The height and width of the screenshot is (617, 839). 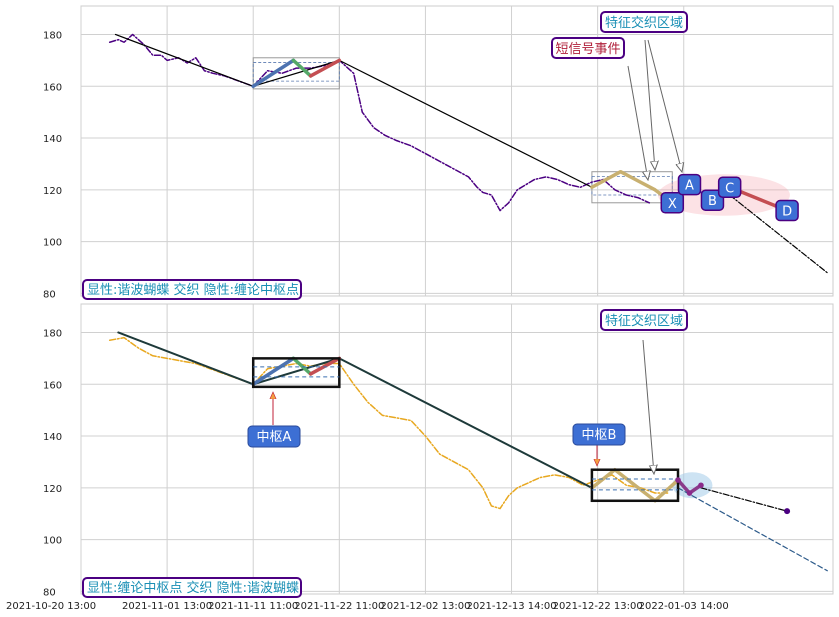 What do you see at coordinates (598, 606) in the screenshot?
I see `x-tick-label: 2021-12-22 13:00` at bounding box center [598, 606].